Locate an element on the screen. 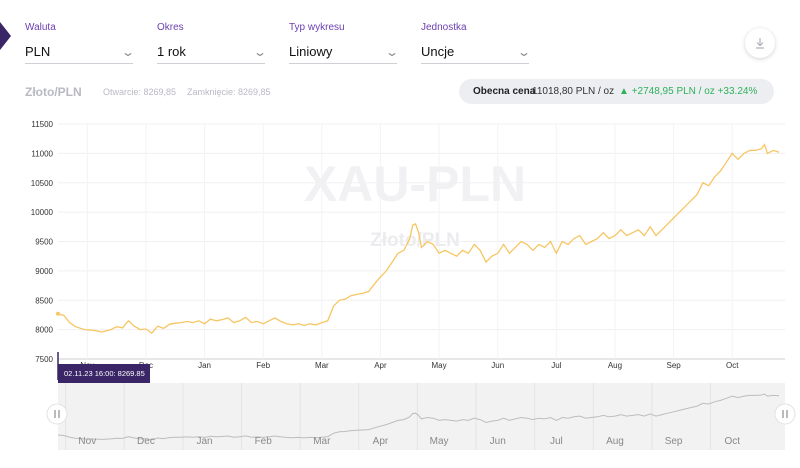 The height and width of the screenshot is (468, 800). period-filter-label: Okres is located at coordinates (170, 27).